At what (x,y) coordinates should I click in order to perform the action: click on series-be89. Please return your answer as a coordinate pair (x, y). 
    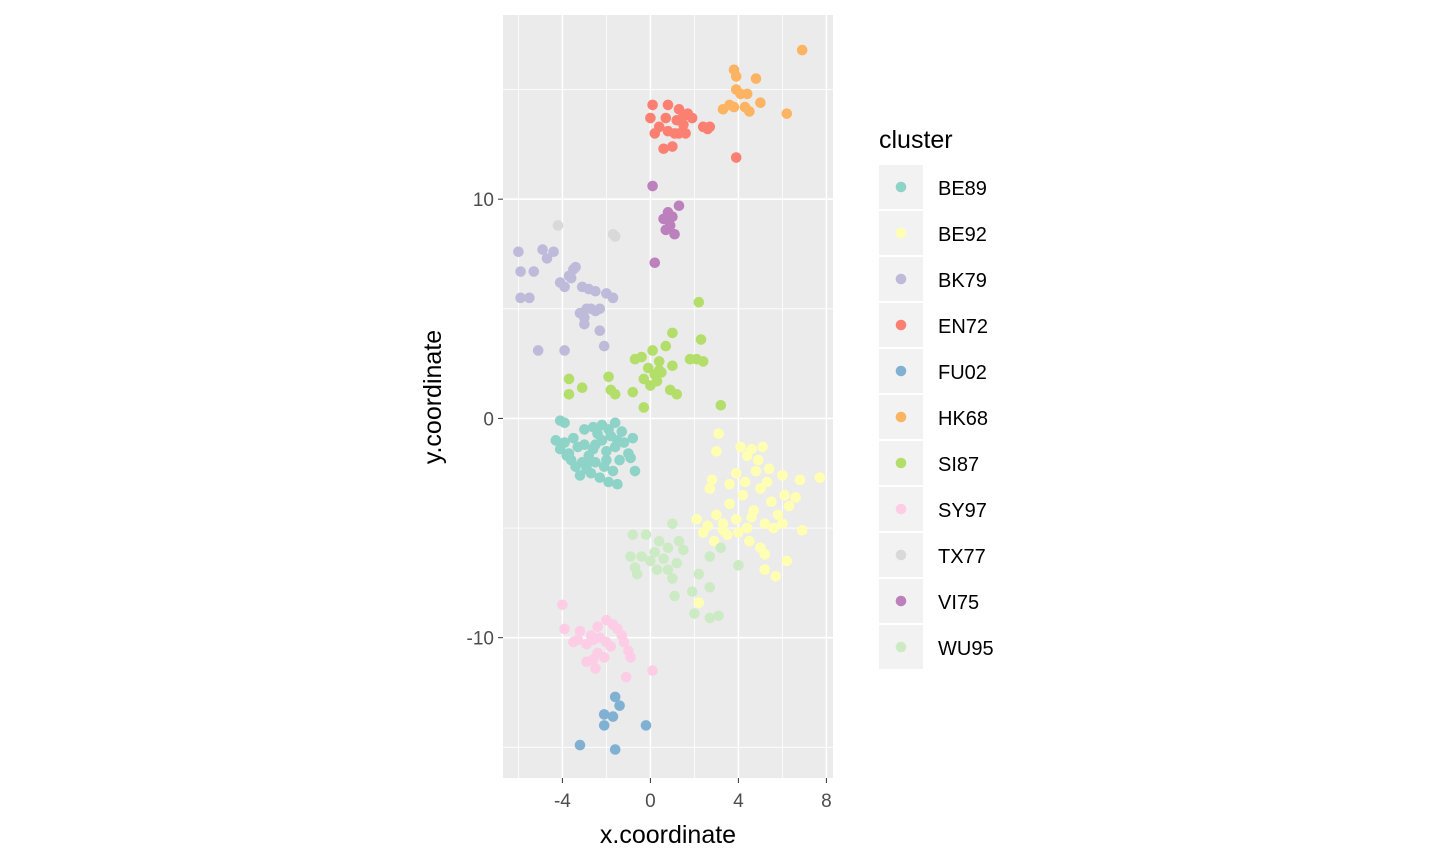
    Looking at the image, I should click on (595, 452).